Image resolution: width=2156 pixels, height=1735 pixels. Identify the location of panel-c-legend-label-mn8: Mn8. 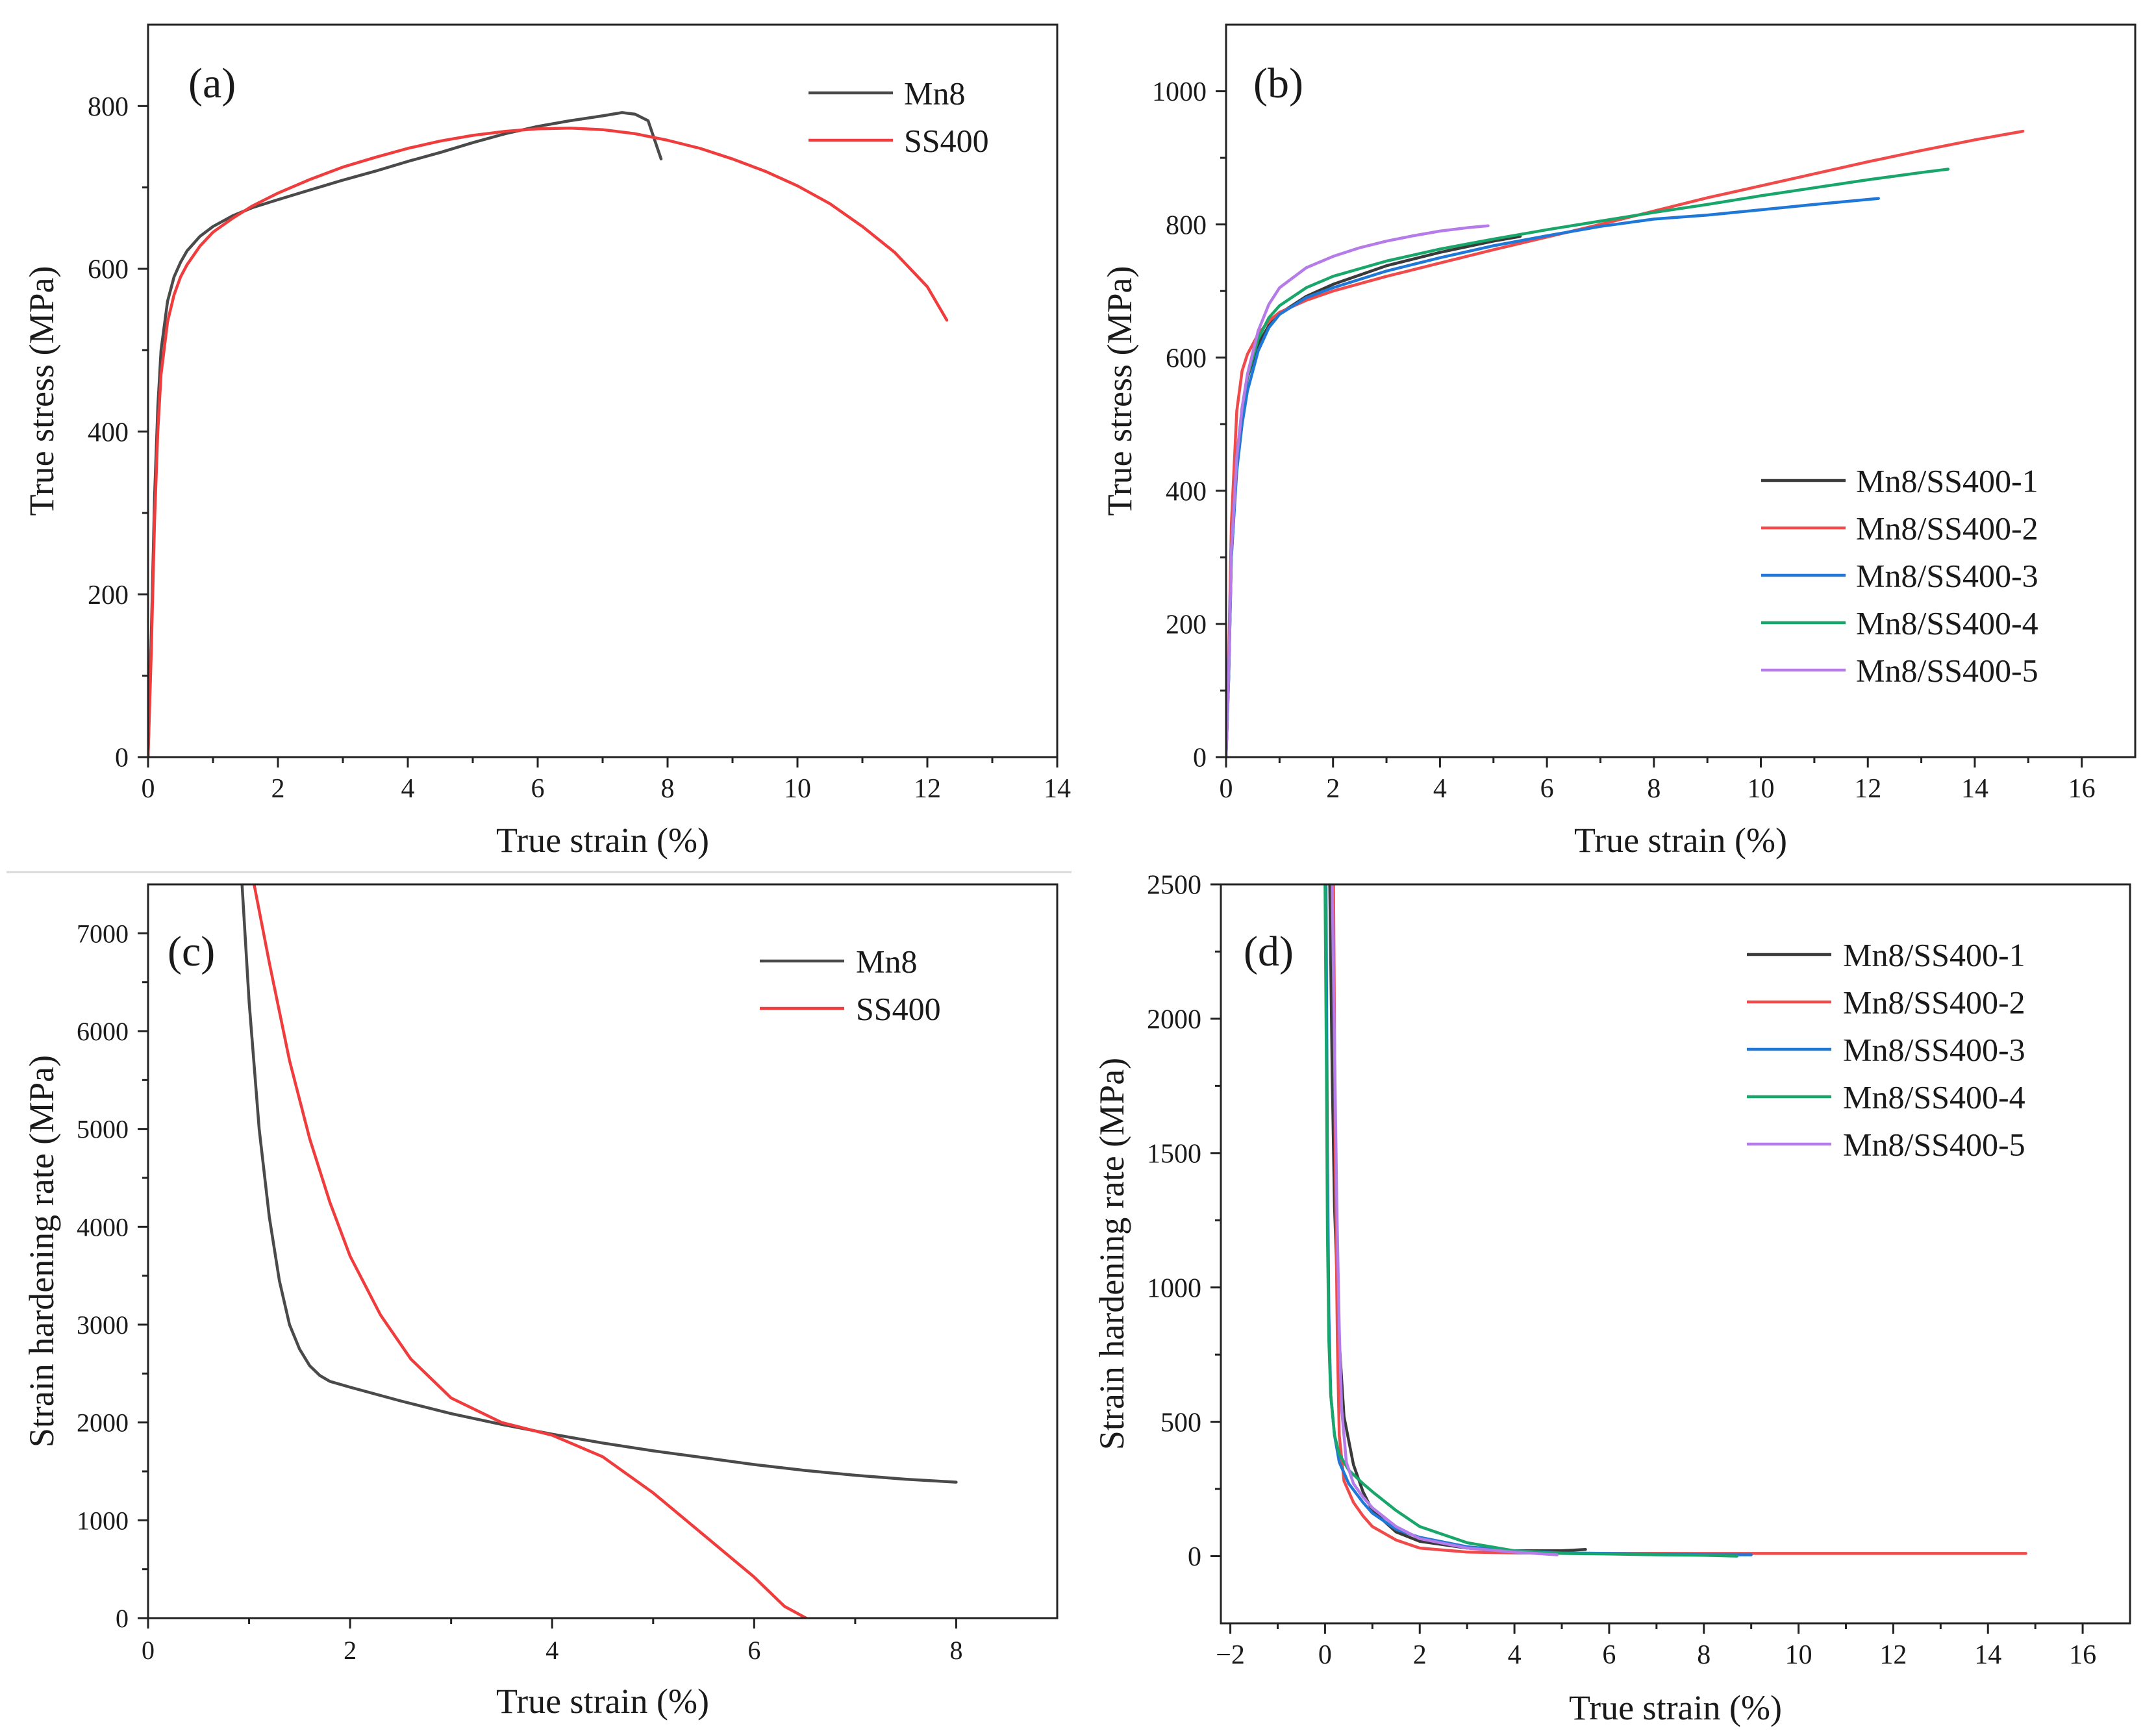
(886, 961).